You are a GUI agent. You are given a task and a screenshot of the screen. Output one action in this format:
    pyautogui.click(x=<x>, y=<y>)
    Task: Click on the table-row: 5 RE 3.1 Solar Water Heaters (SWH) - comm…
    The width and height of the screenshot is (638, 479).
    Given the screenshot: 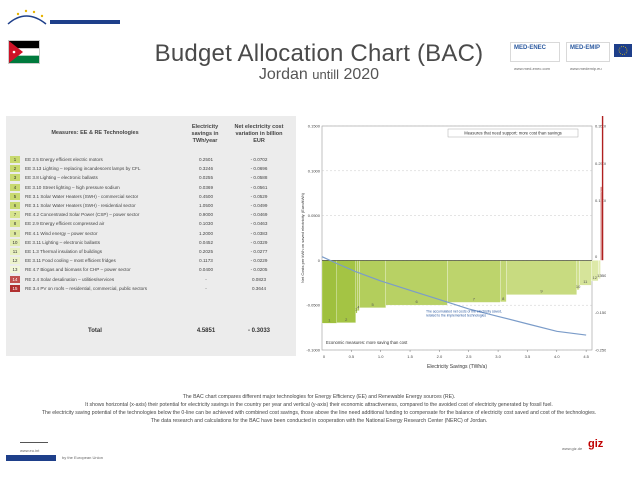 What is the action you would take?
    pyautogui.click(x=151, y=196)
    